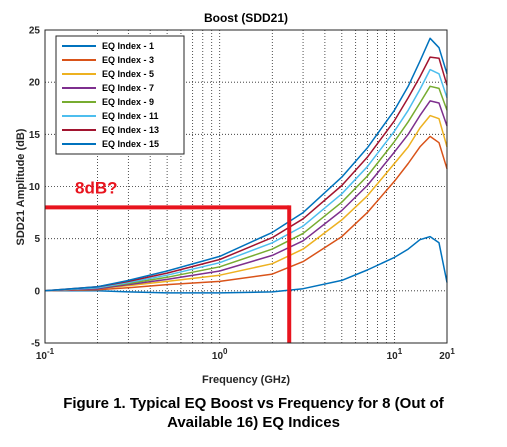  I want to click on y-tick-label: 25, so click(35, 31).